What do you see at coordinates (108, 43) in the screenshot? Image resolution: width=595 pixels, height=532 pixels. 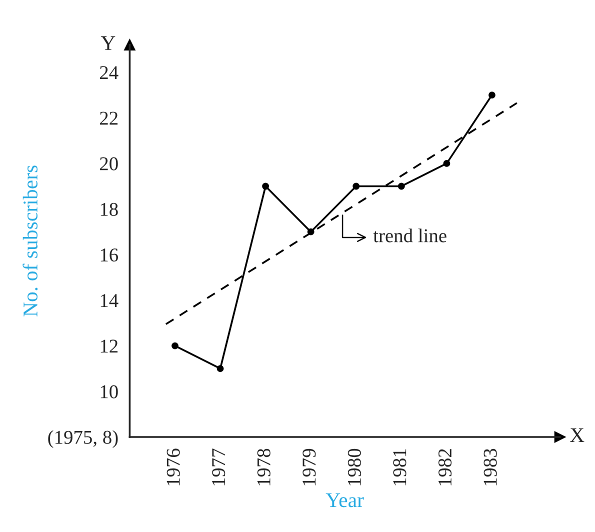 I see `text: Y` at bounding box center [108, 43].